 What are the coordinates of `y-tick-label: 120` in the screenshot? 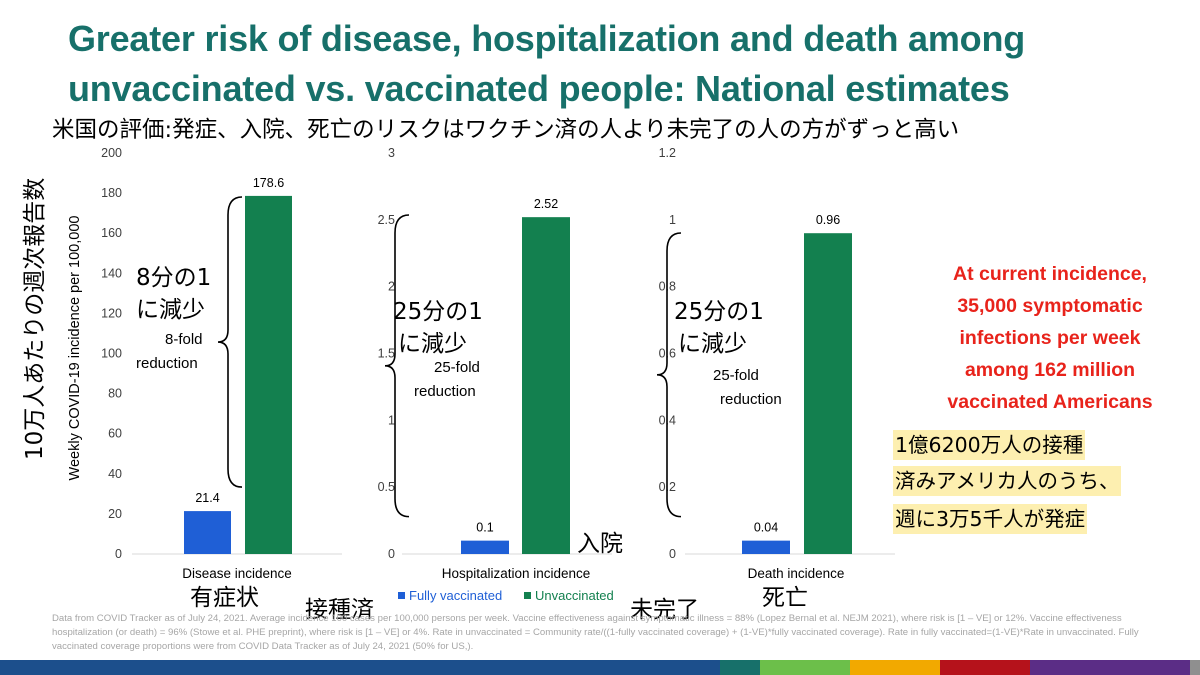 It's located at (111, 313).